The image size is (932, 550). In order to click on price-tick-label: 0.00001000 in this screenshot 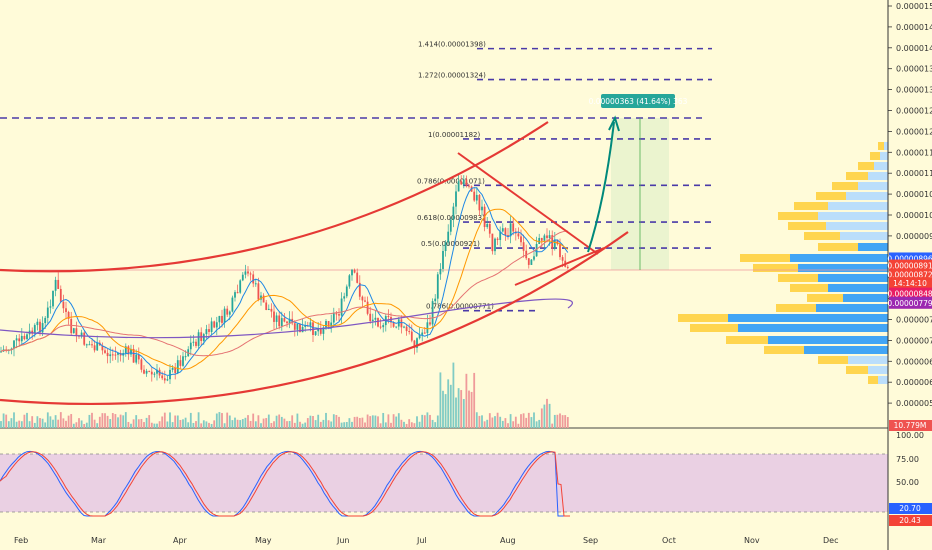, I will do `click(914, 215)`.